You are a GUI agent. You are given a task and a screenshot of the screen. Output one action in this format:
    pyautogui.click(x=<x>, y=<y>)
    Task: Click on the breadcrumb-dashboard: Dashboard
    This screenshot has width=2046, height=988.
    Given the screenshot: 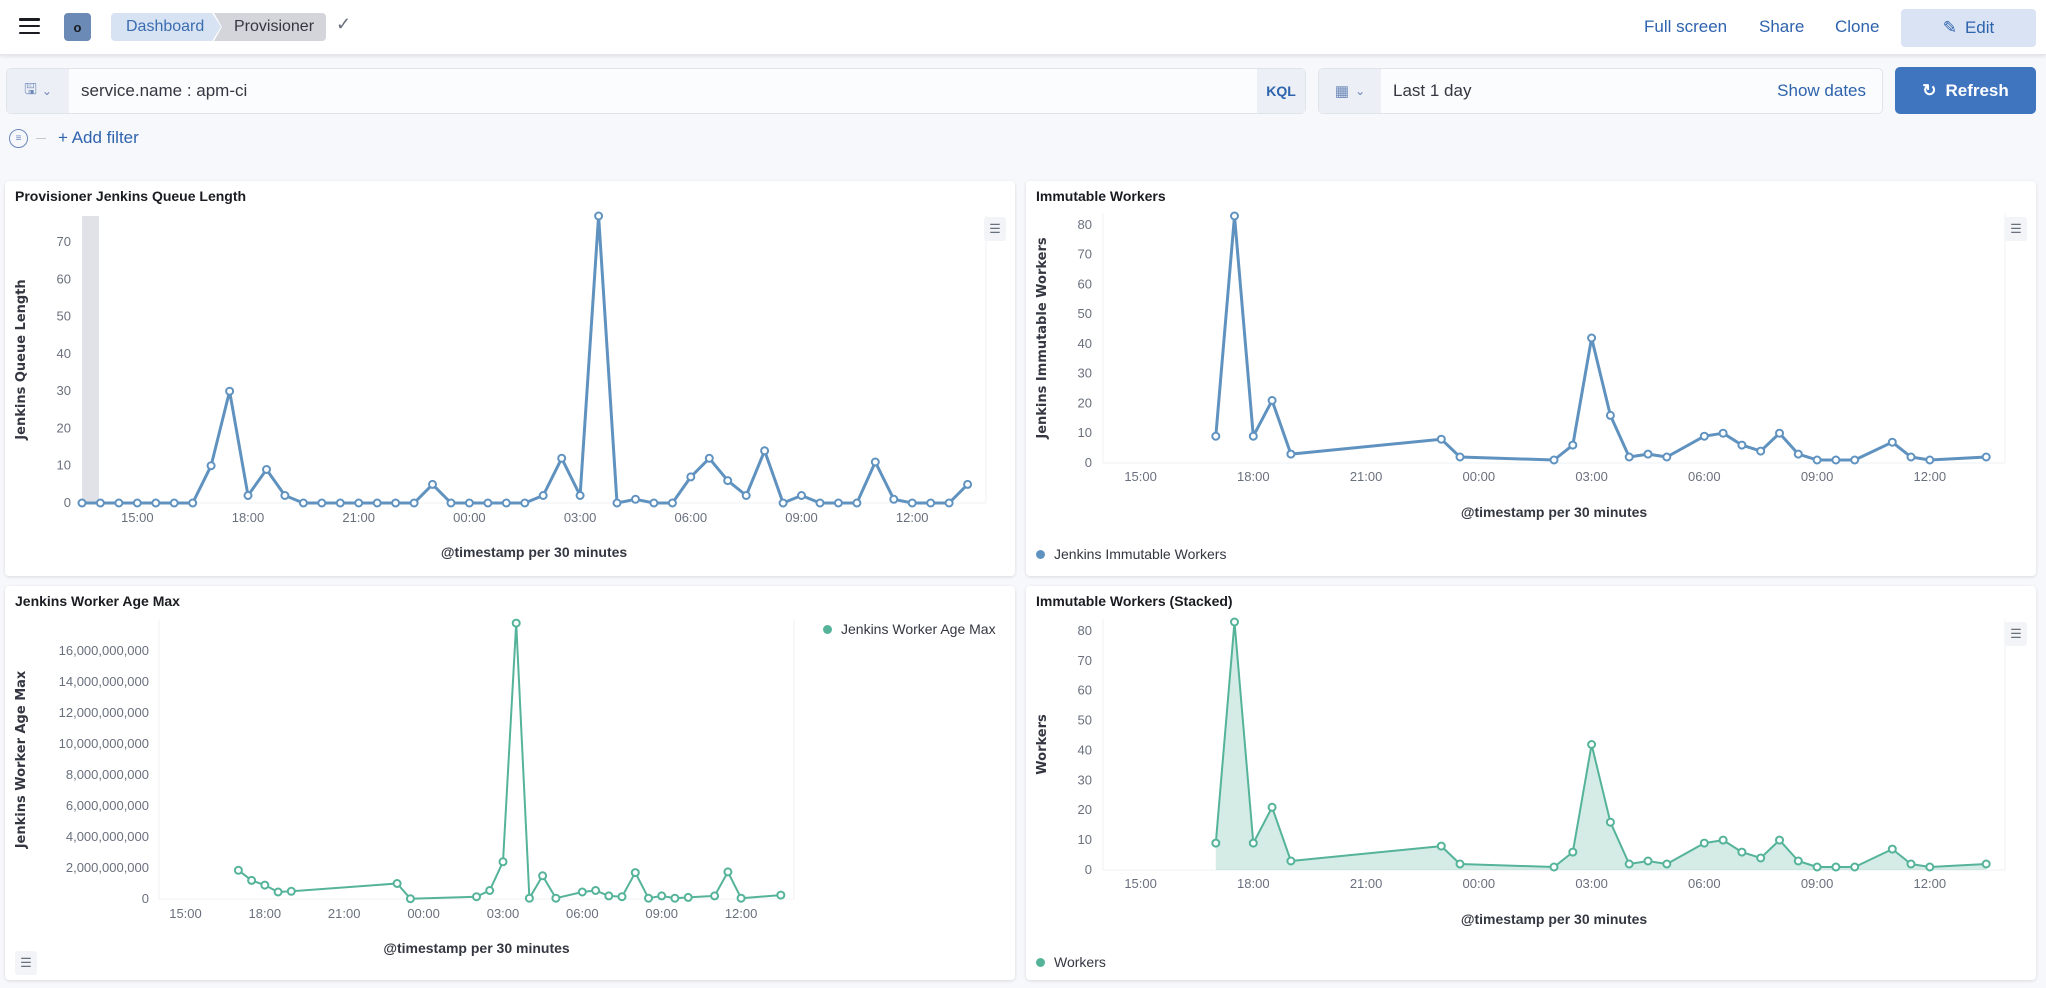 What is the action you would take?
    pyautogui.click(x=166, y=27)
    